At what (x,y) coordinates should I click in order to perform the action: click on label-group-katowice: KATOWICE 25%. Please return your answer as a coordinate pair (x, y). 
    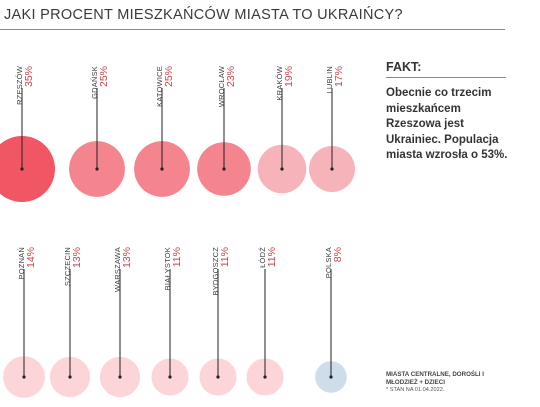
    Looking at the image, I should click on (165, 86).